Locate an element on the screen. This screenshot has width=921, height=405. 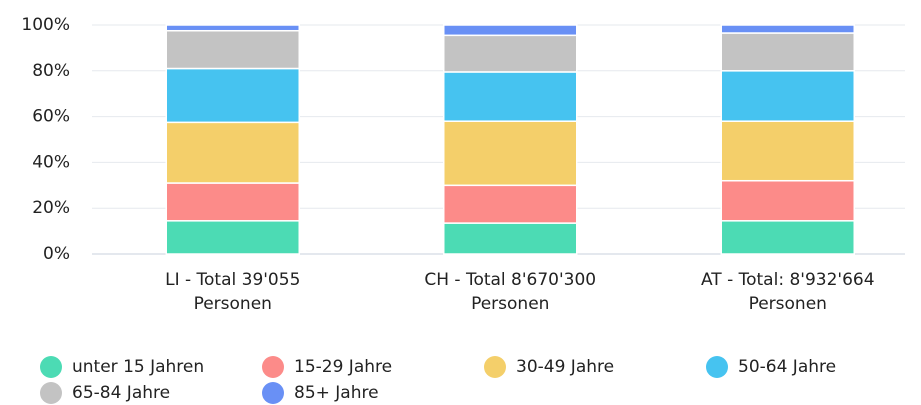
x-tick-label: CH - Total 8'670'300 Personen is located at coordinates (510, 292).